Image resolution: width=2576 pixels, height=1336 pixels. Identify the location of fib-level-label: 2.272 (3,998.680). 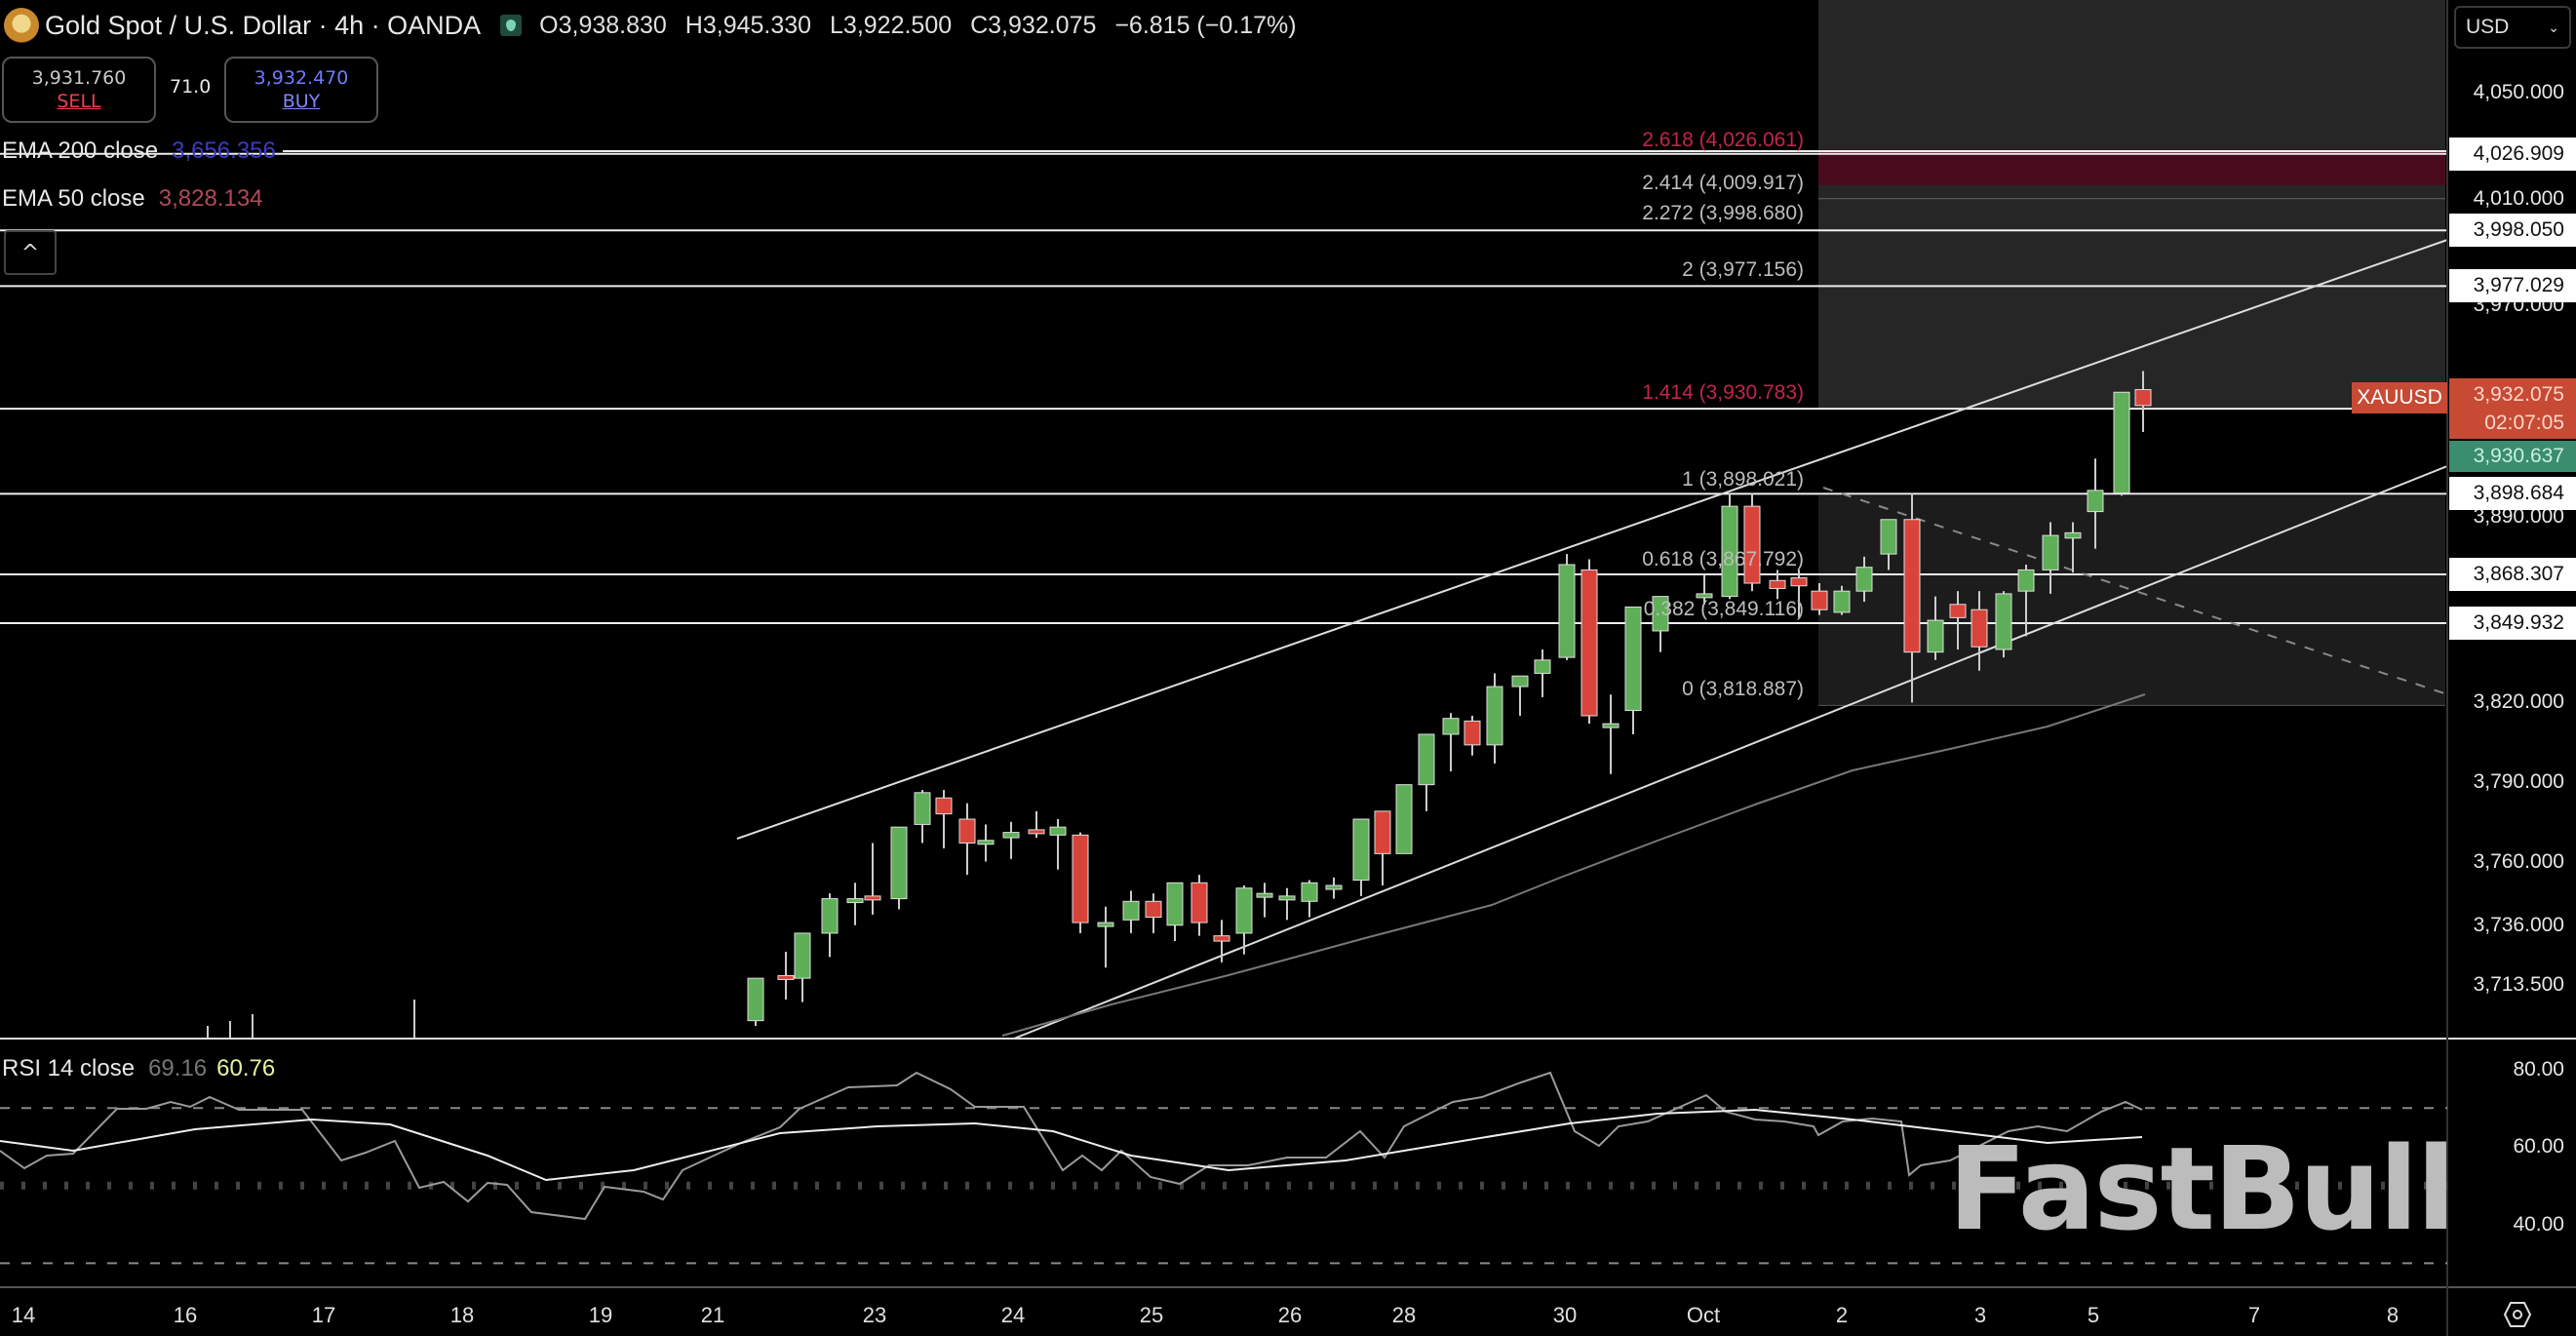
(1723, 212).